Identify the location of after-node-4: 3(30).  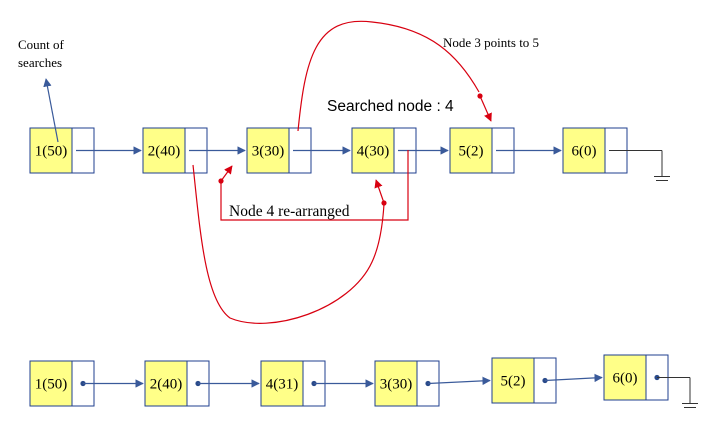
(432, 383).